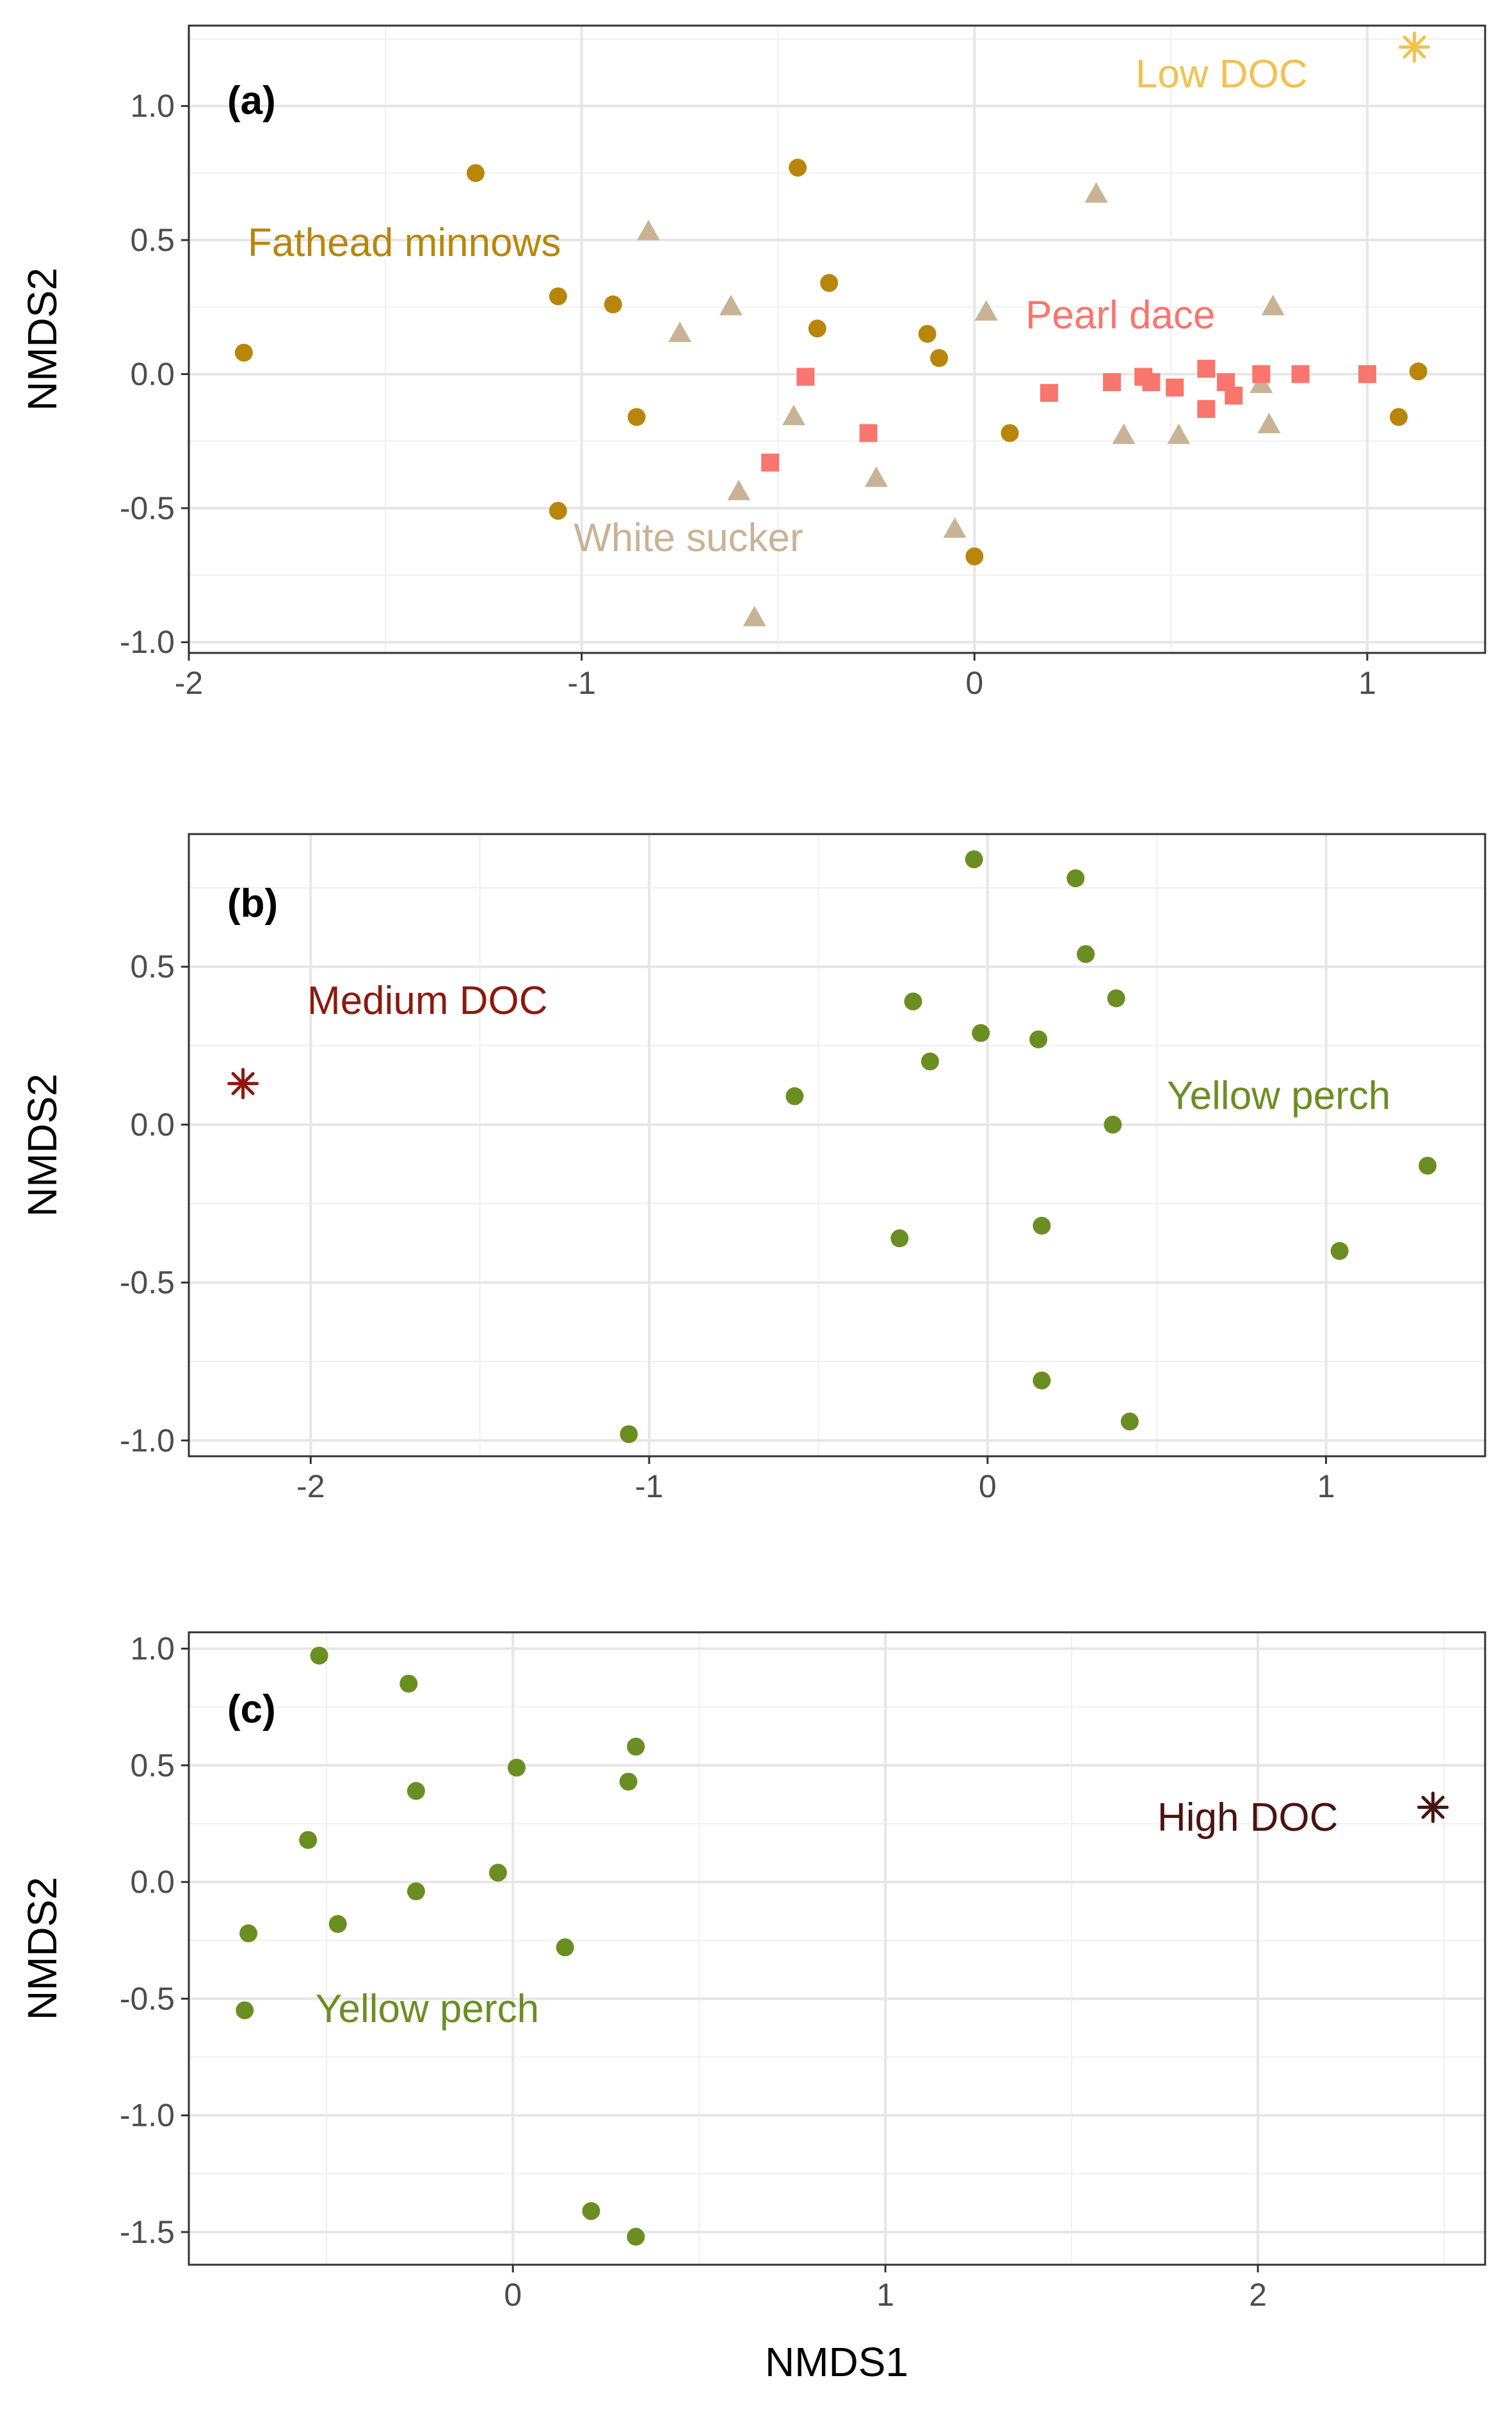  Describe the element at coordinates (152, 1765) in the screenshot. I see `panel-c-y-tick-label: 0.5` at that location.